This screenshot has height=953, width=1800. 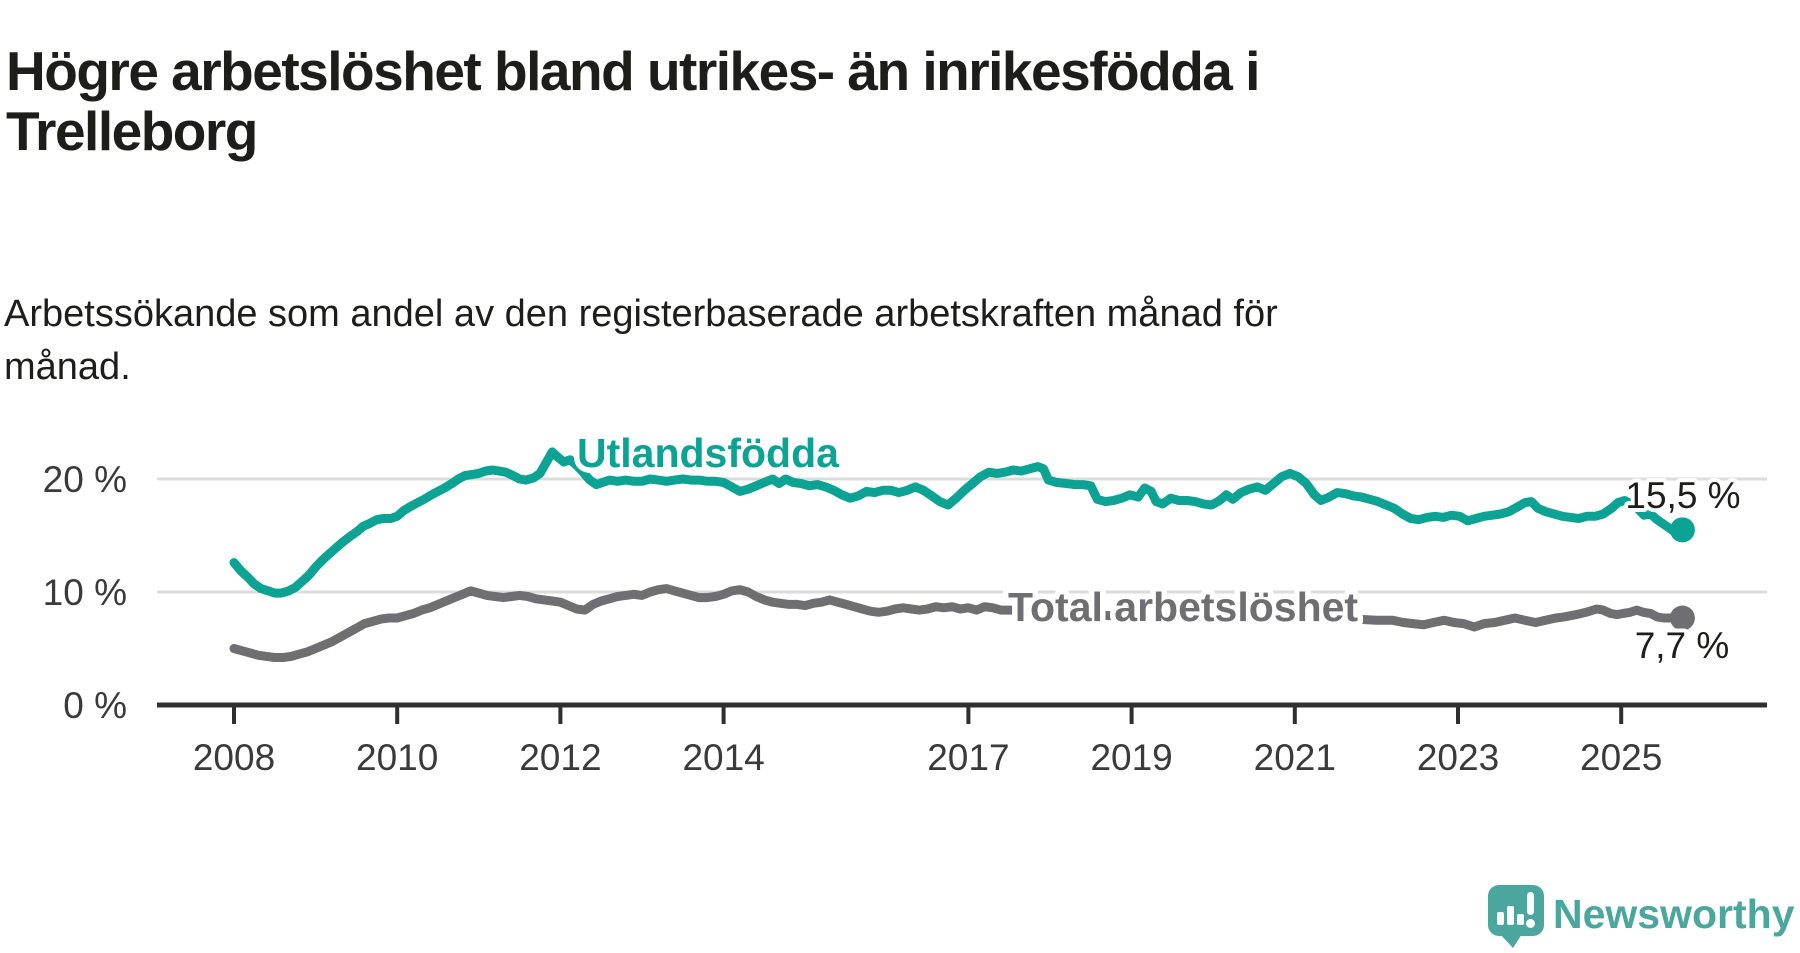 What do you see at coordinates (1674, 914) in the screenshot?
I see `newsworthy-logo-text: Newsworthy` at bounding box center [1674, 914].